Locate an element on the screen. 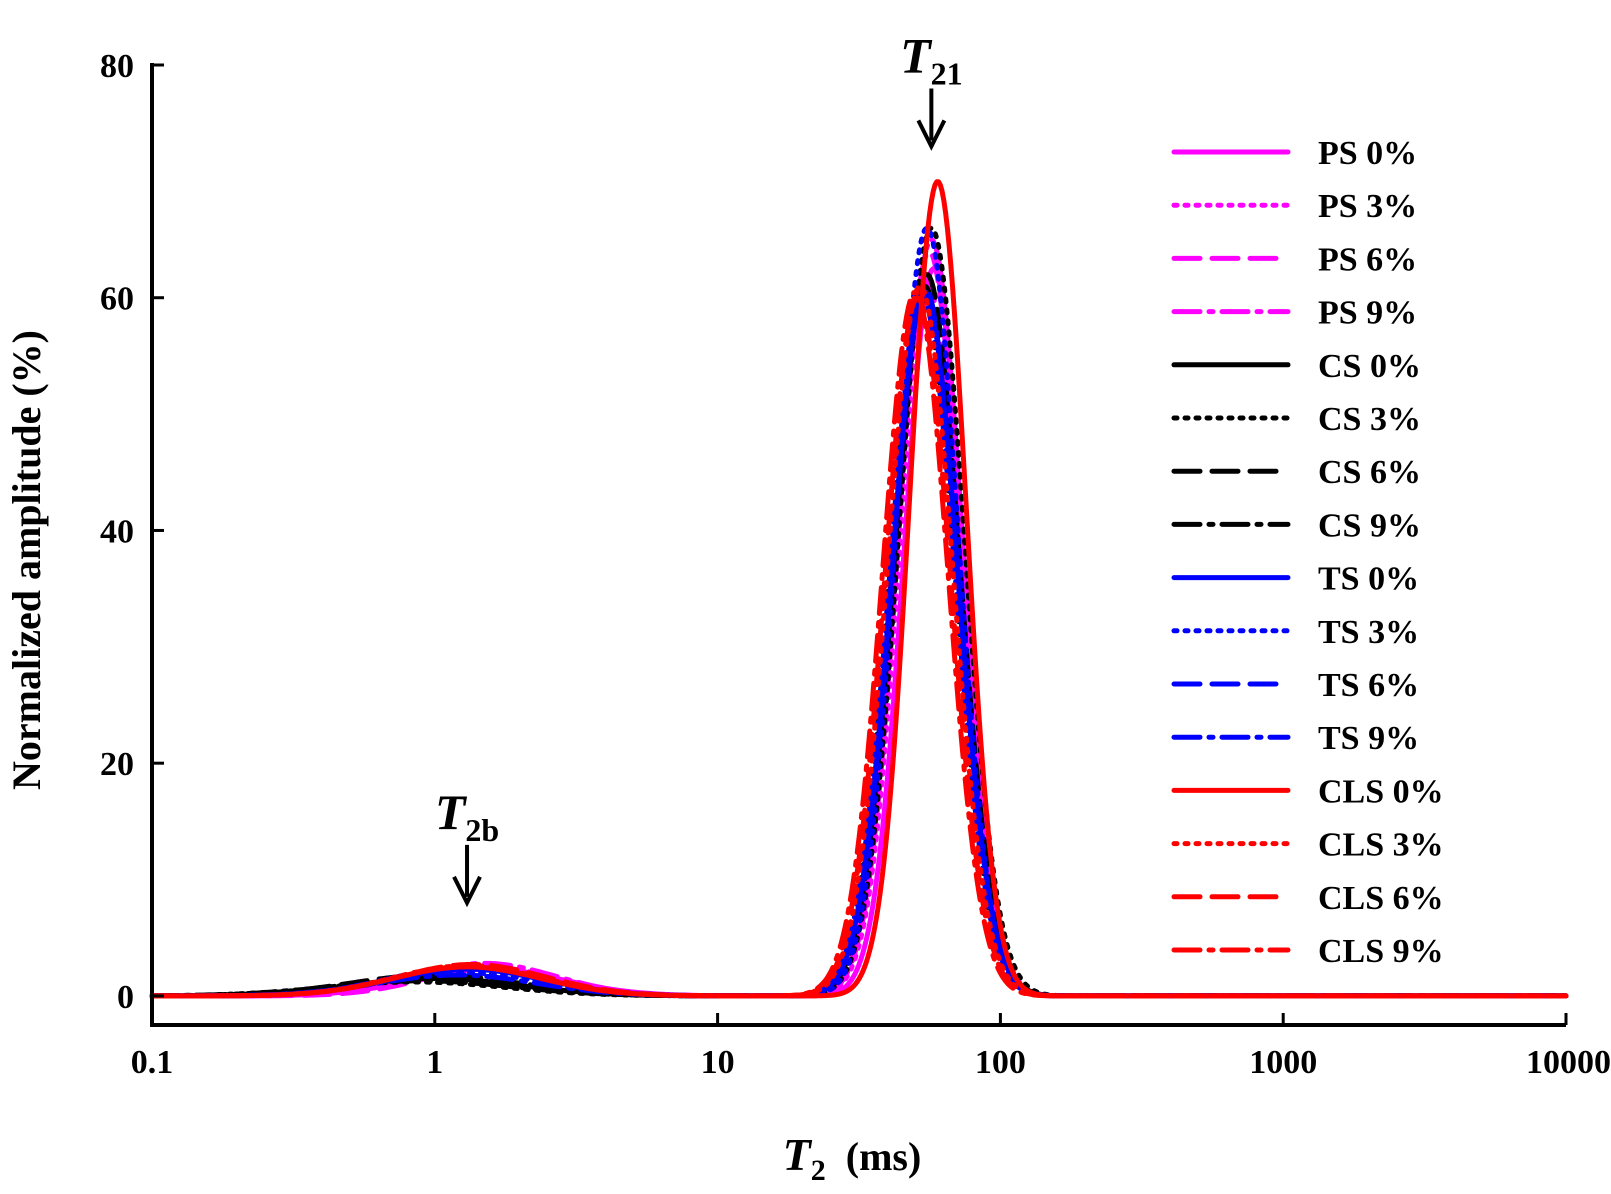 This screenshot has height=1194, width=1611. annotation-label: T2b is located at coordinates (467, 816).